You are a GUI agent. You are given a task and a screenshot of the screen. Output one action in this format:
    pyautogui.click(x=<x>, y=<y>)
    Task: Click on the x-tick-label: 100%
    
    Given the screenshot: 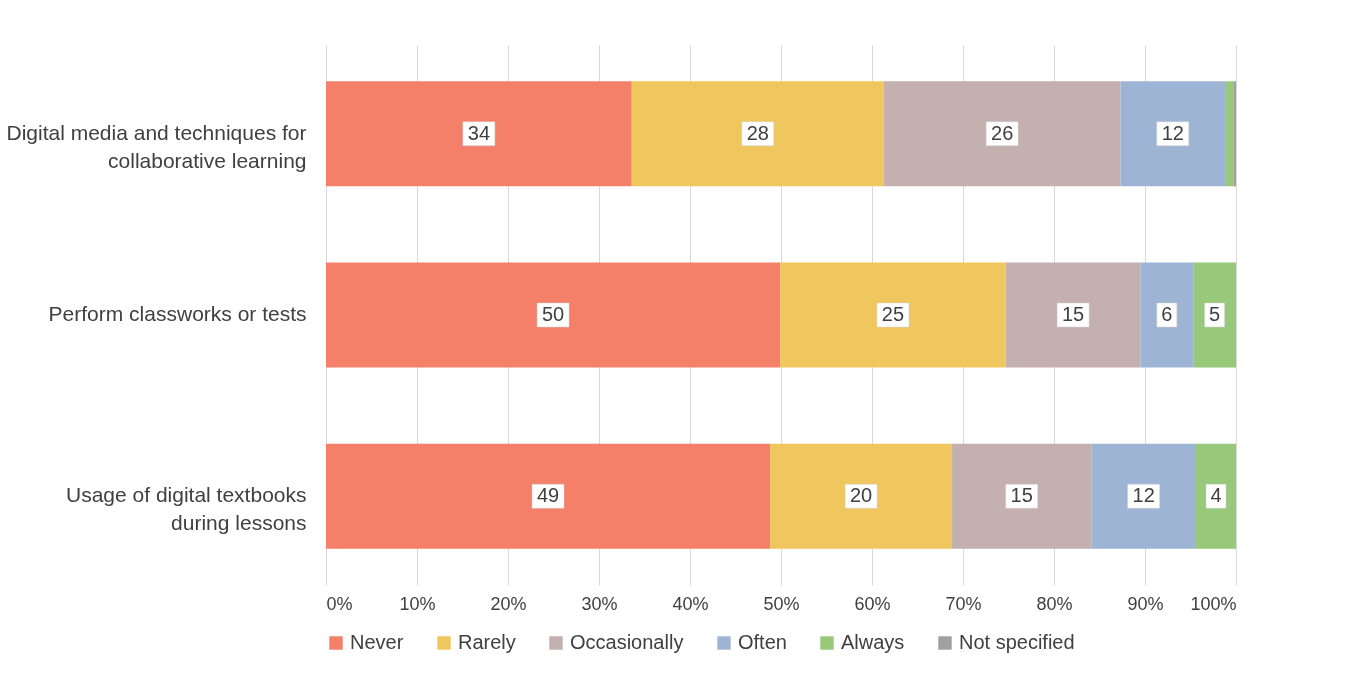 What is the action you would take?
    pyautogui.click(x=1213, y=603)
    